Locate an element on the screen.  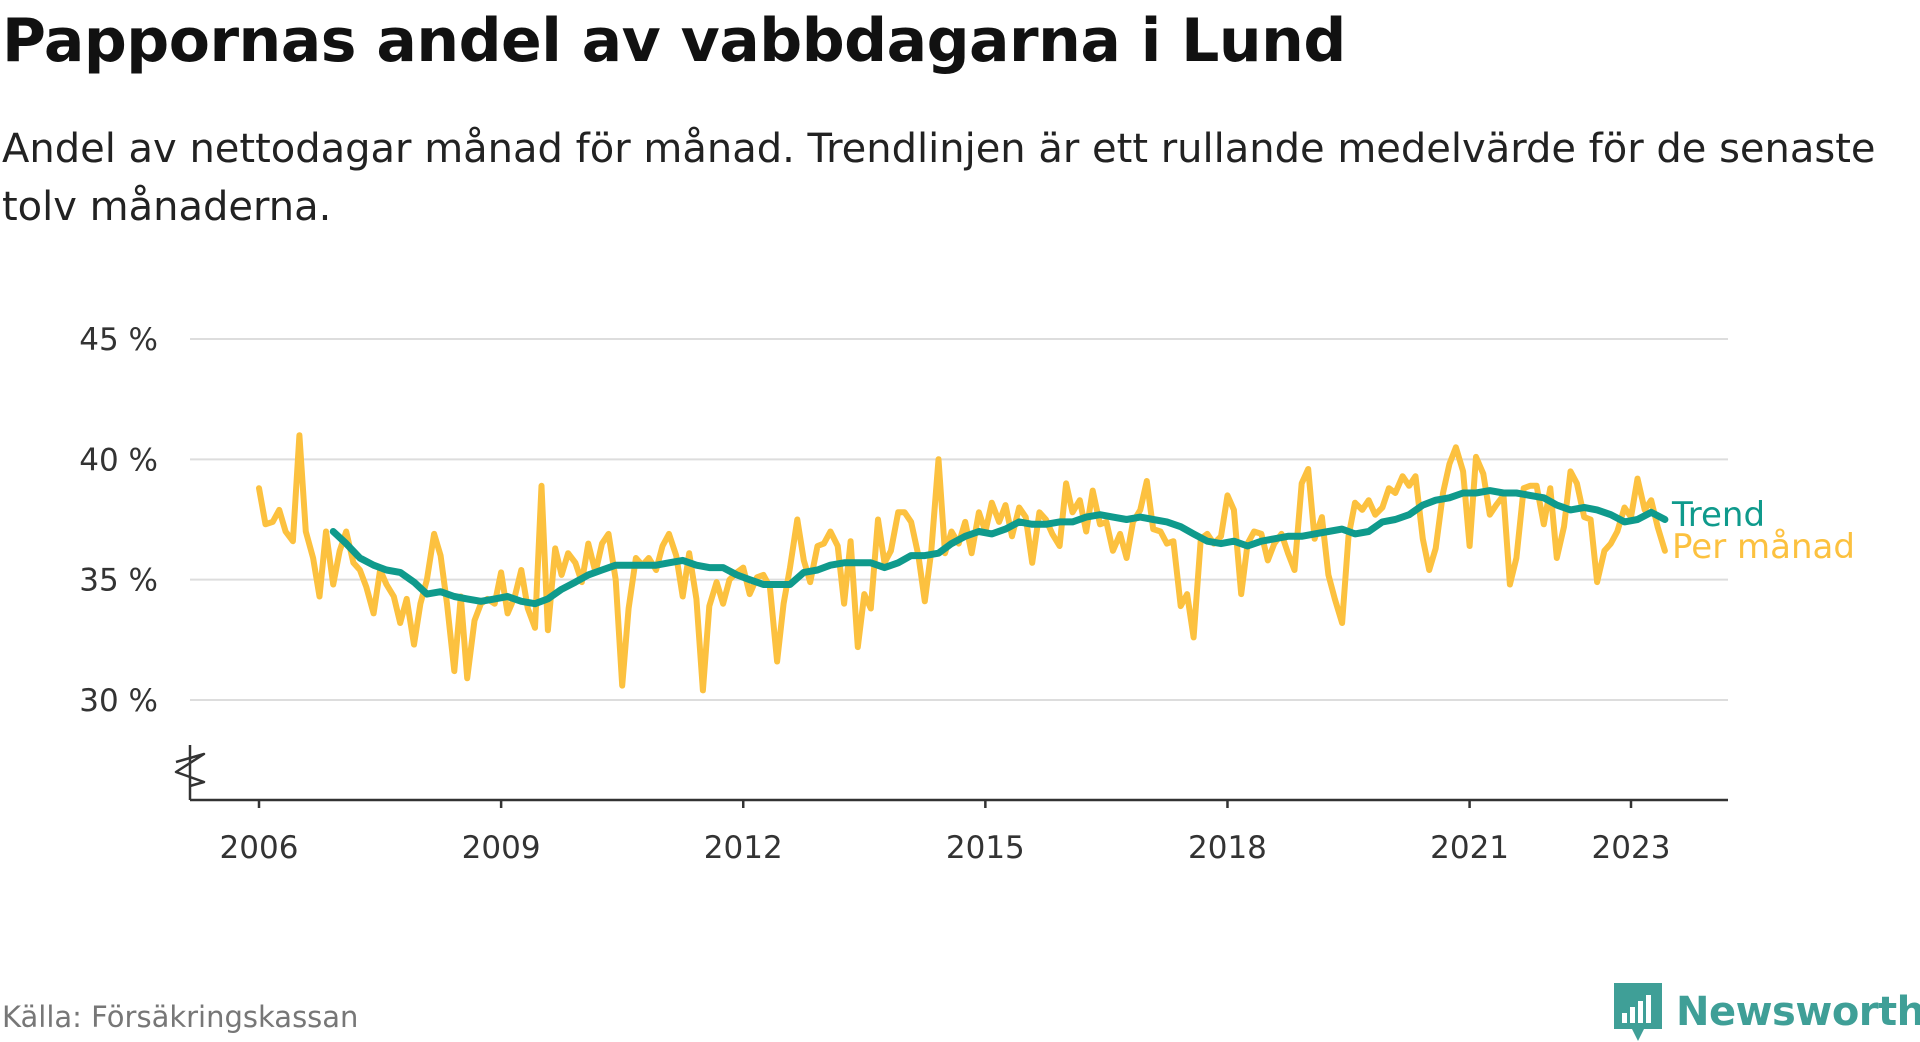
bar-chart-logo-icon is located at coordinates (1638, 1012).